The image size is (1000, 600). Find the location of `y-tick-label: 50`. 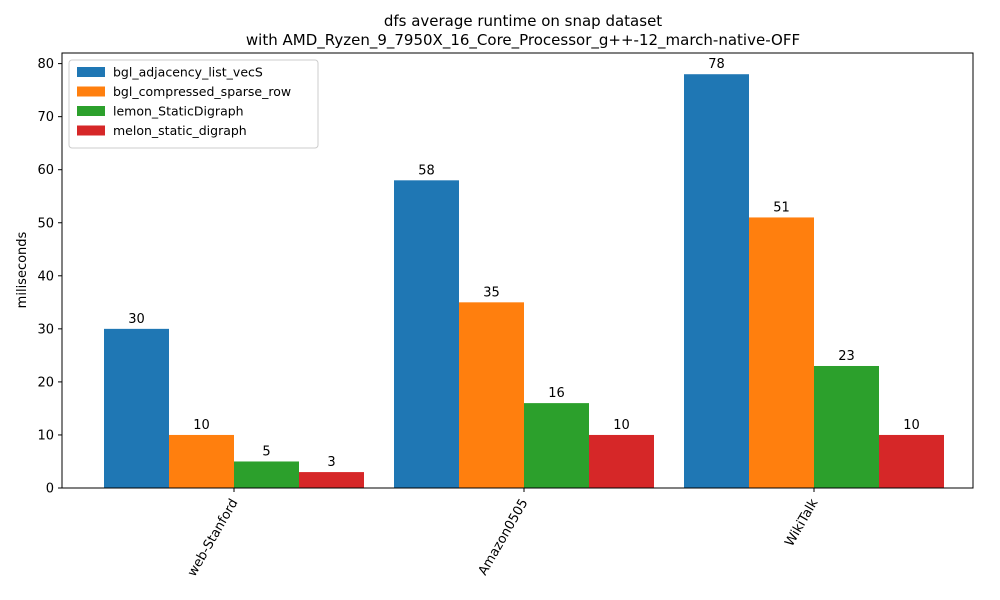

y-tick-label: 50 is located at coordinates (45, 223).